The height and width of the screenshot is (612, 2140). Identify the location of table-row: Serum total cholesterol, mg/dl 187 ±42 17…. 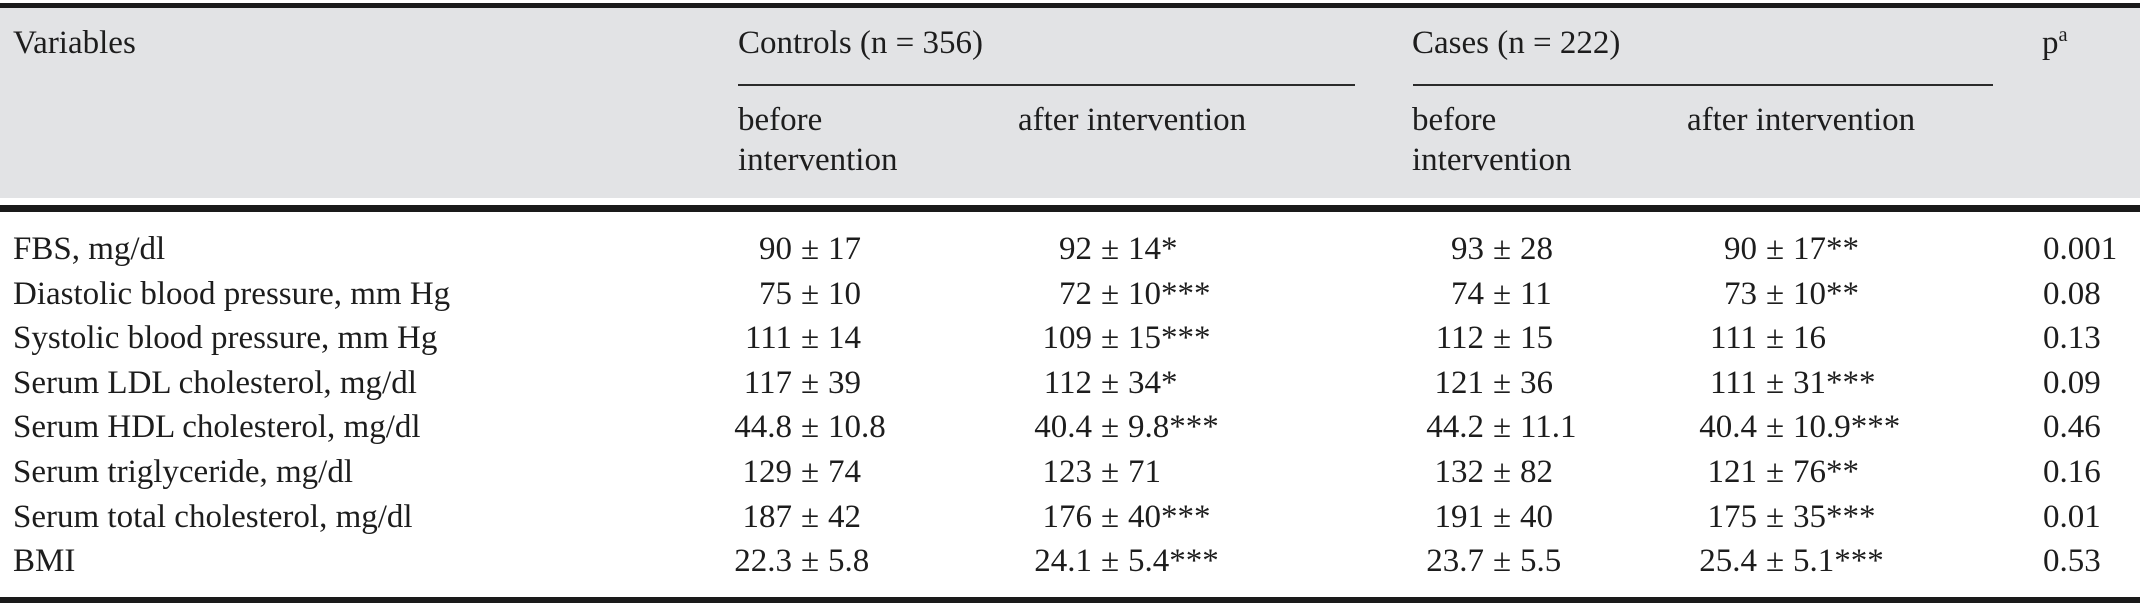
(1070, 517).